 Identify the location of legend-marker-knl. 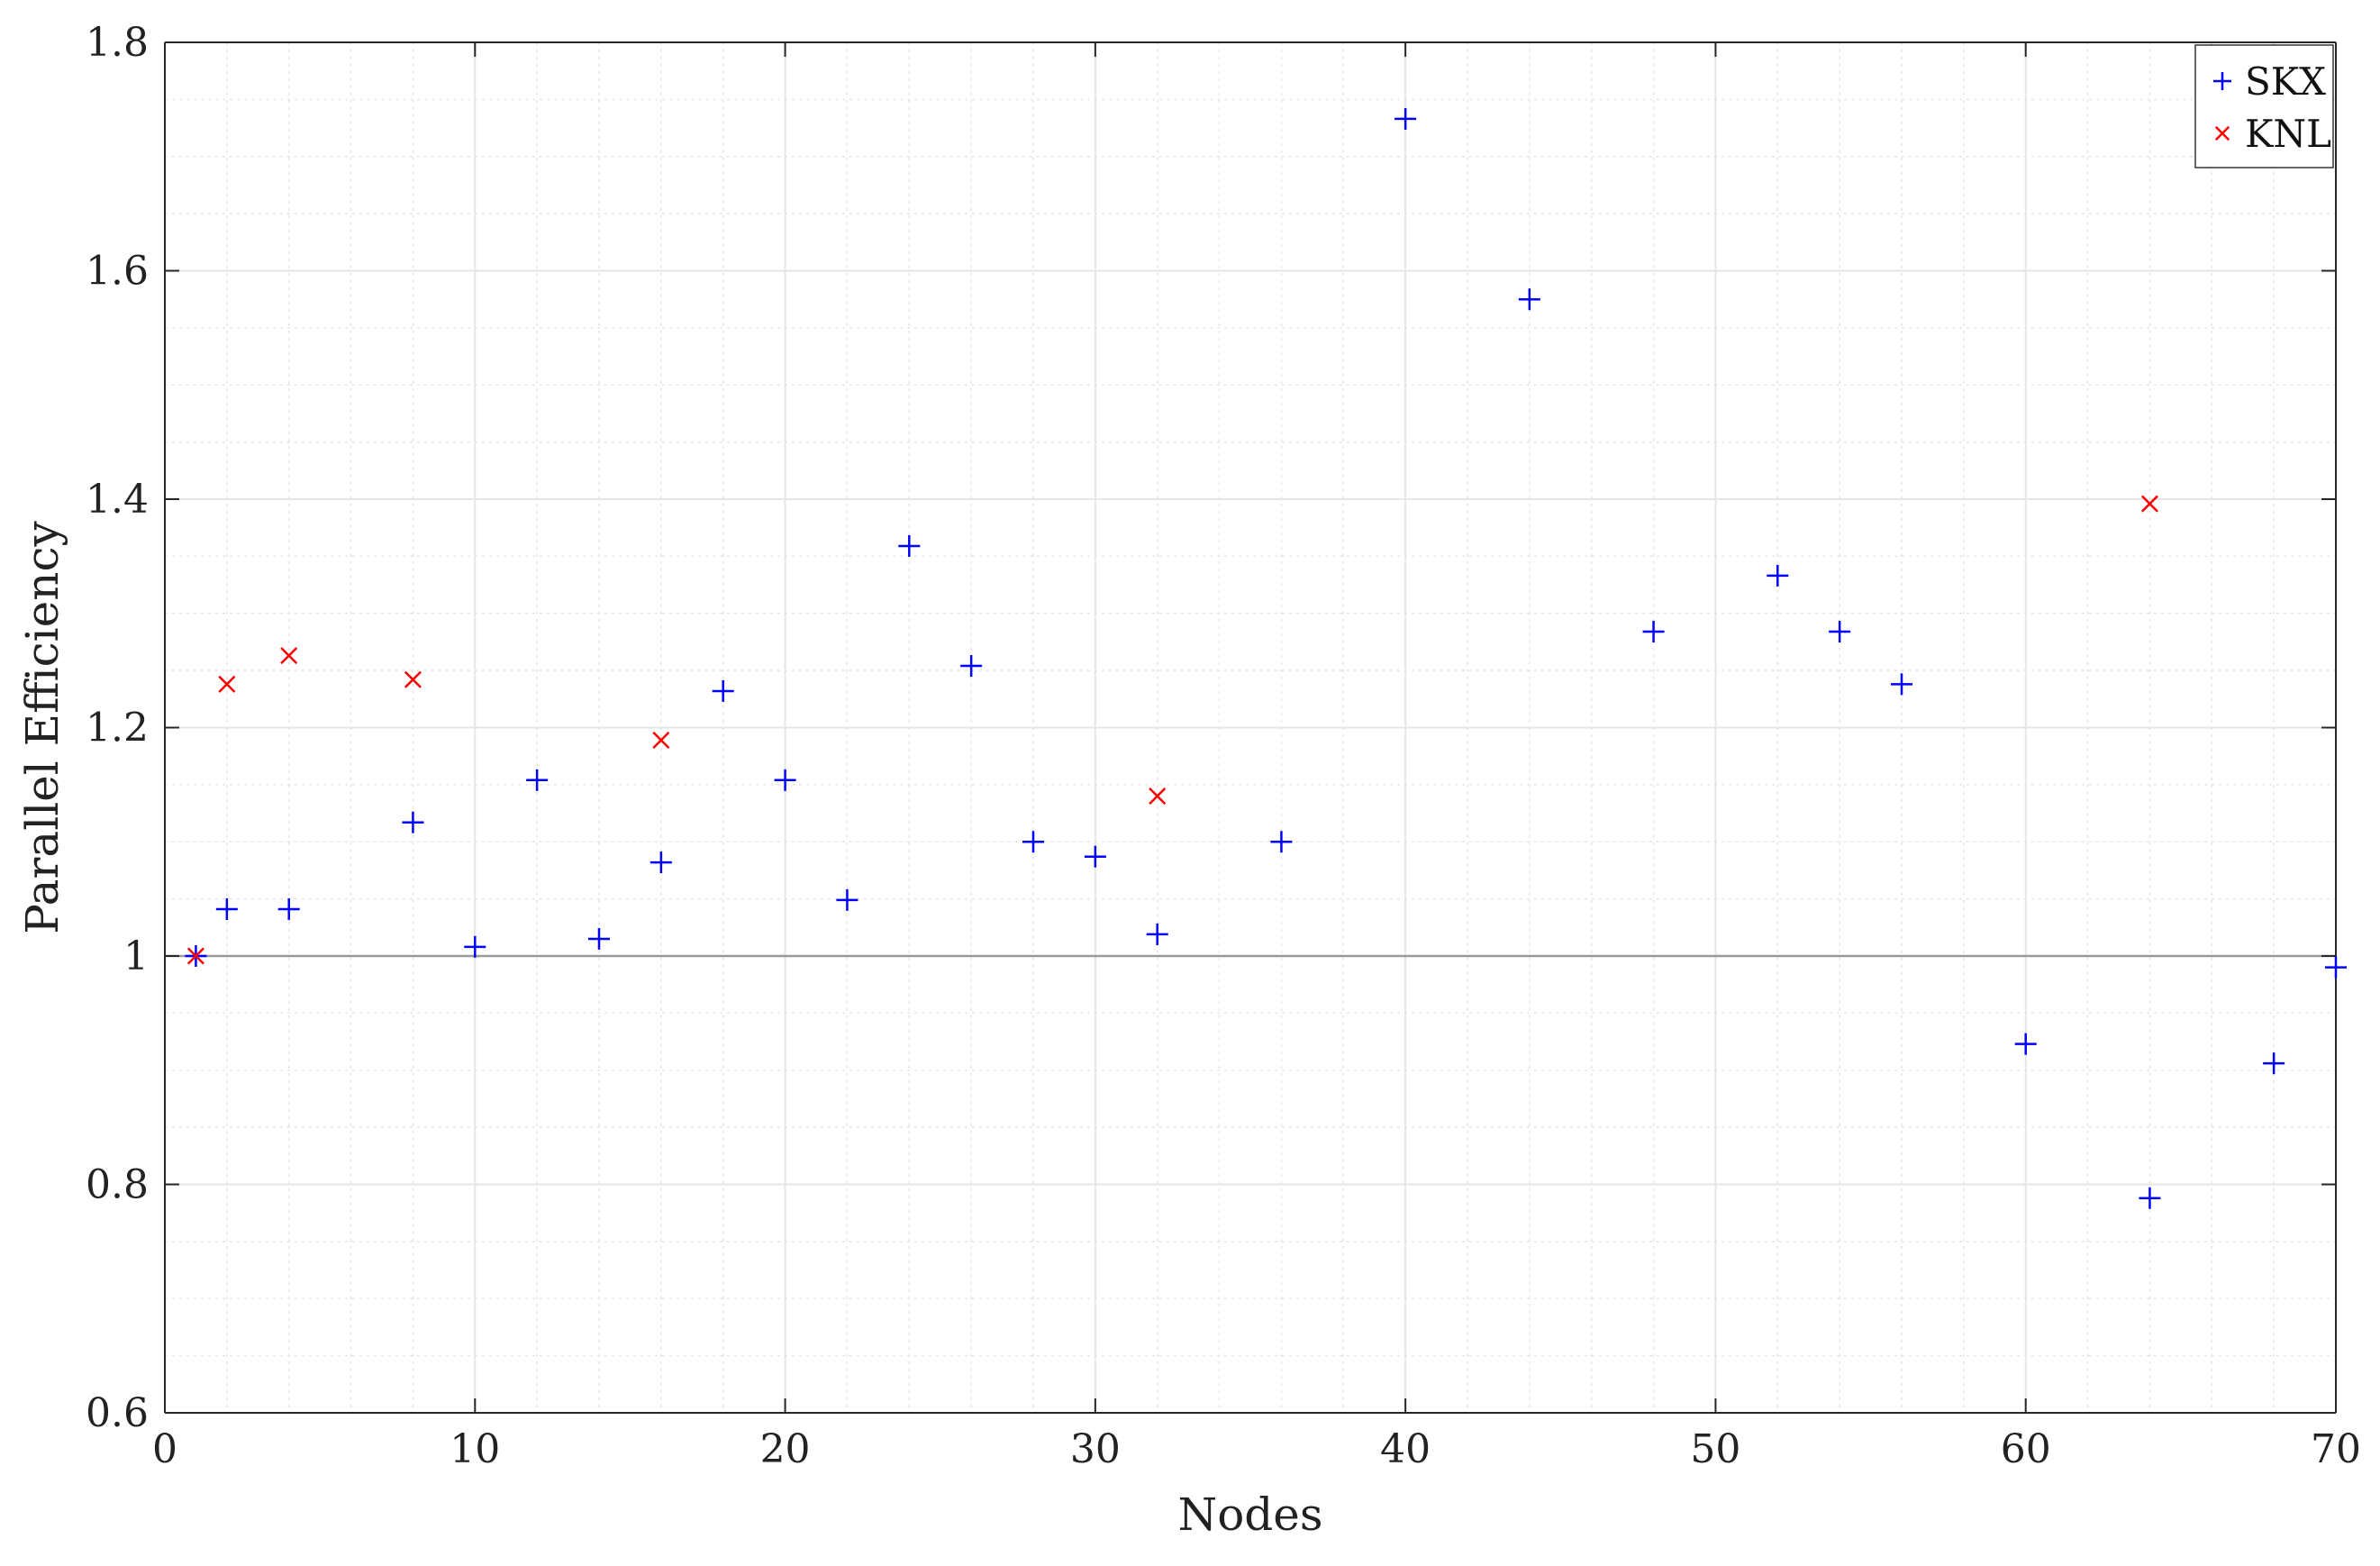
(2222, 133).